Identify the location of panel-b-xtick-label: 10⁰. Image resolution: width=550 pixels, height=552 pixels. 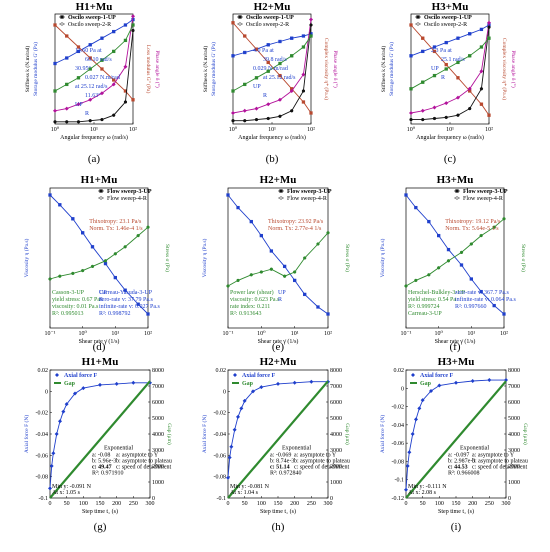
(233, 129).